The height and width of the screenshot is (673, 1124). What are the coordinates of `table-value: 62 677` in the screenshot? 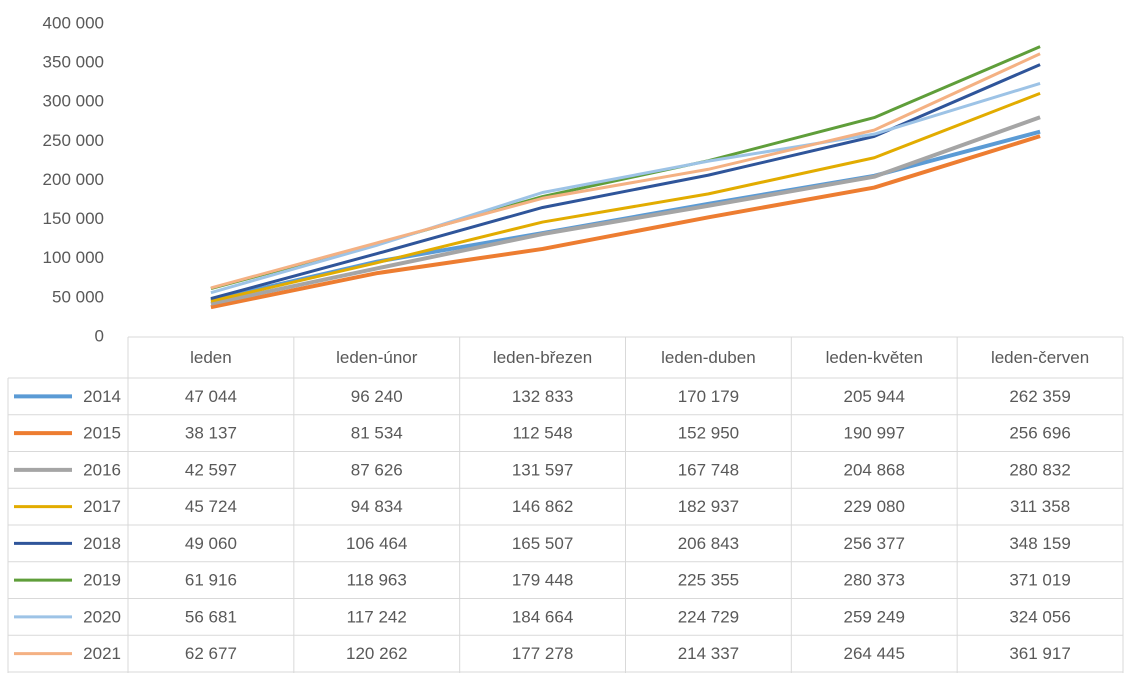 It's located at (211, 653).